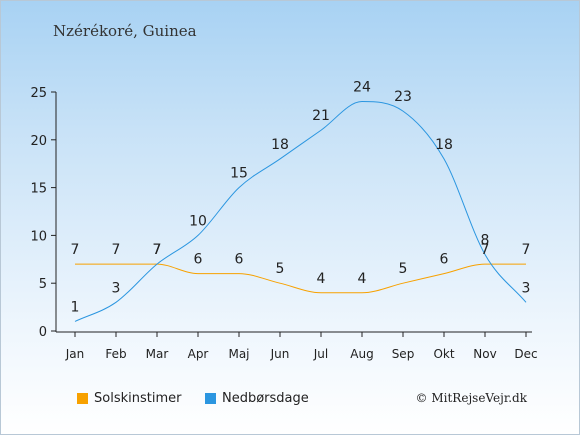  I want to click on x-tick-label: Feb, so click(115, 354).